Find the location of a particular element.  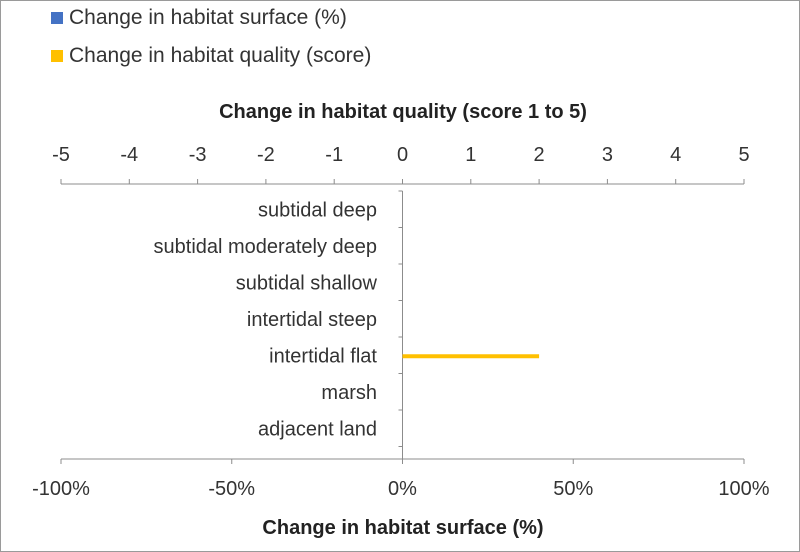

top-tick-label: -4 is located at coordinates (129, 155).